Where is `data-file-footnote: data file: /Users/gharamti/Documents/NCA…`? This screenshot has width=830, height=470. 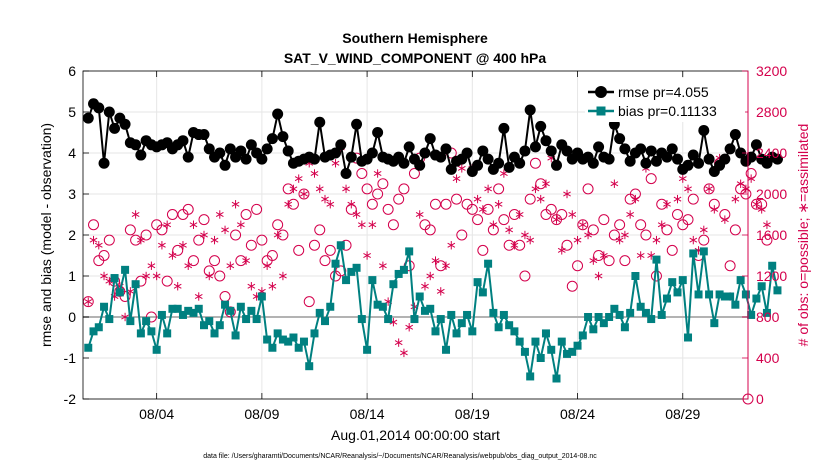
data-file-footnote: data file: /Users/gharamti/Documents/NCA… is located at coordinates (400, 456).